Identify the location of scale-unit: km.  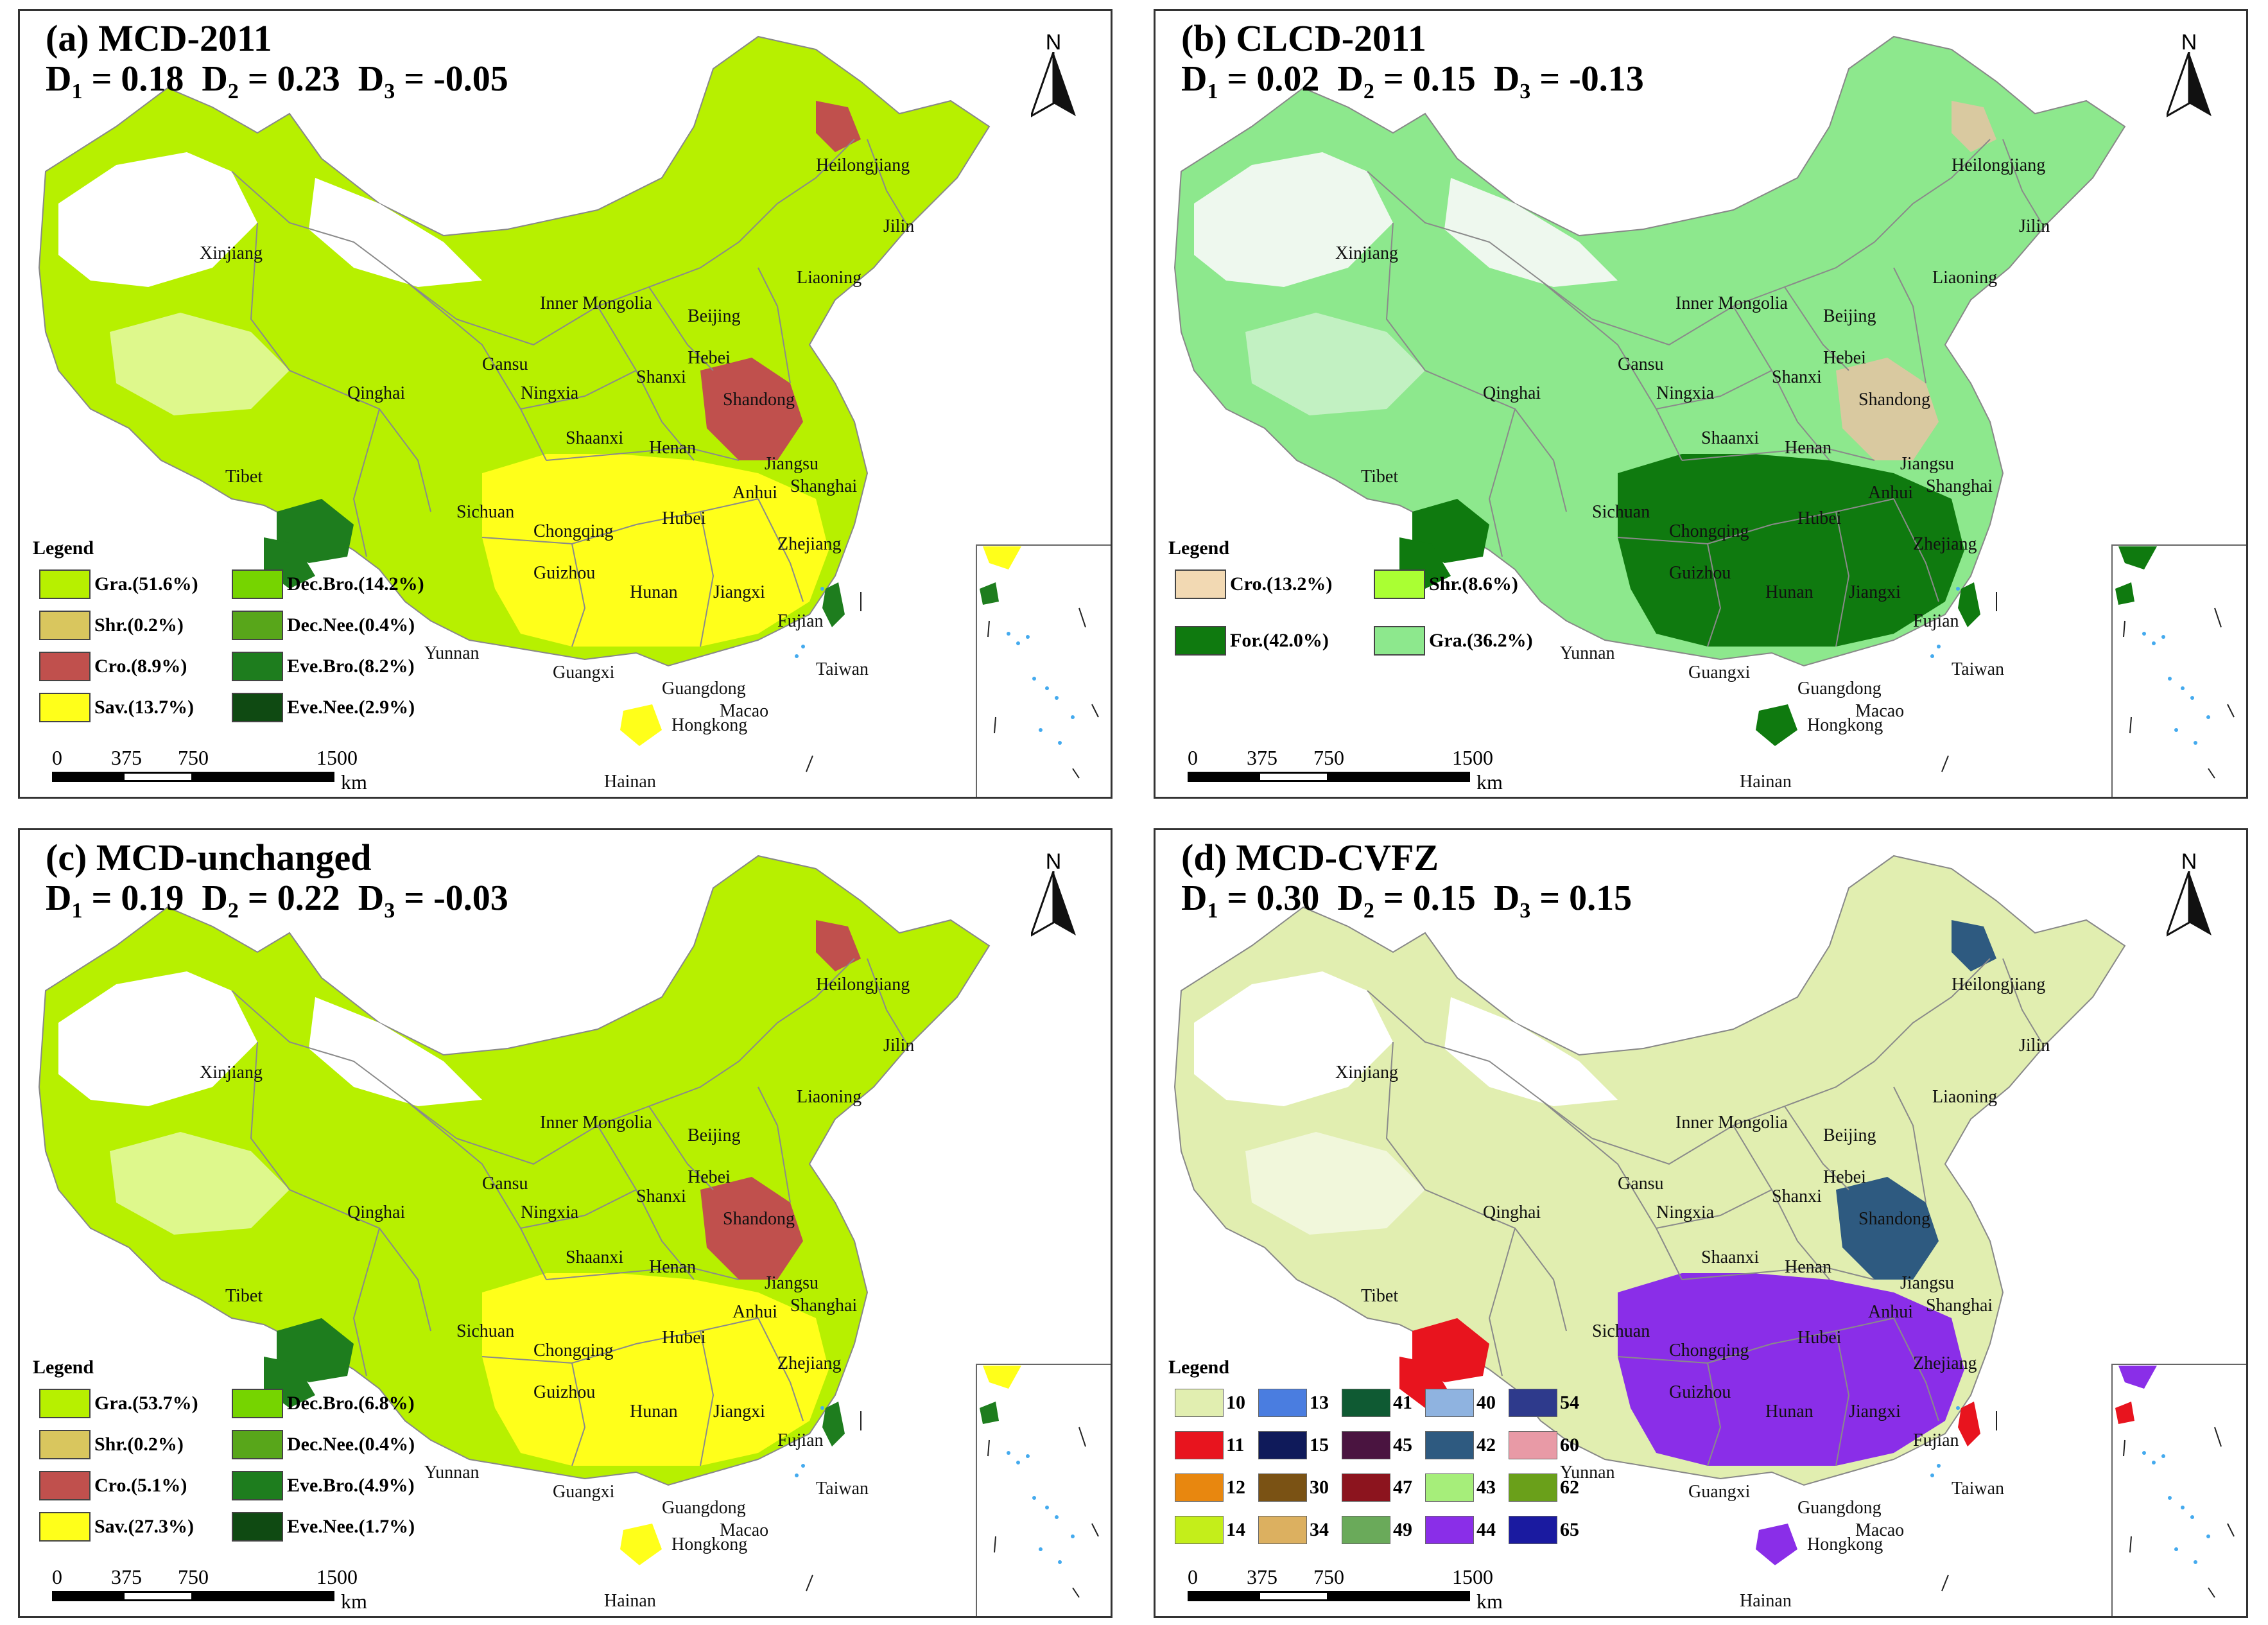
(354, 1601).